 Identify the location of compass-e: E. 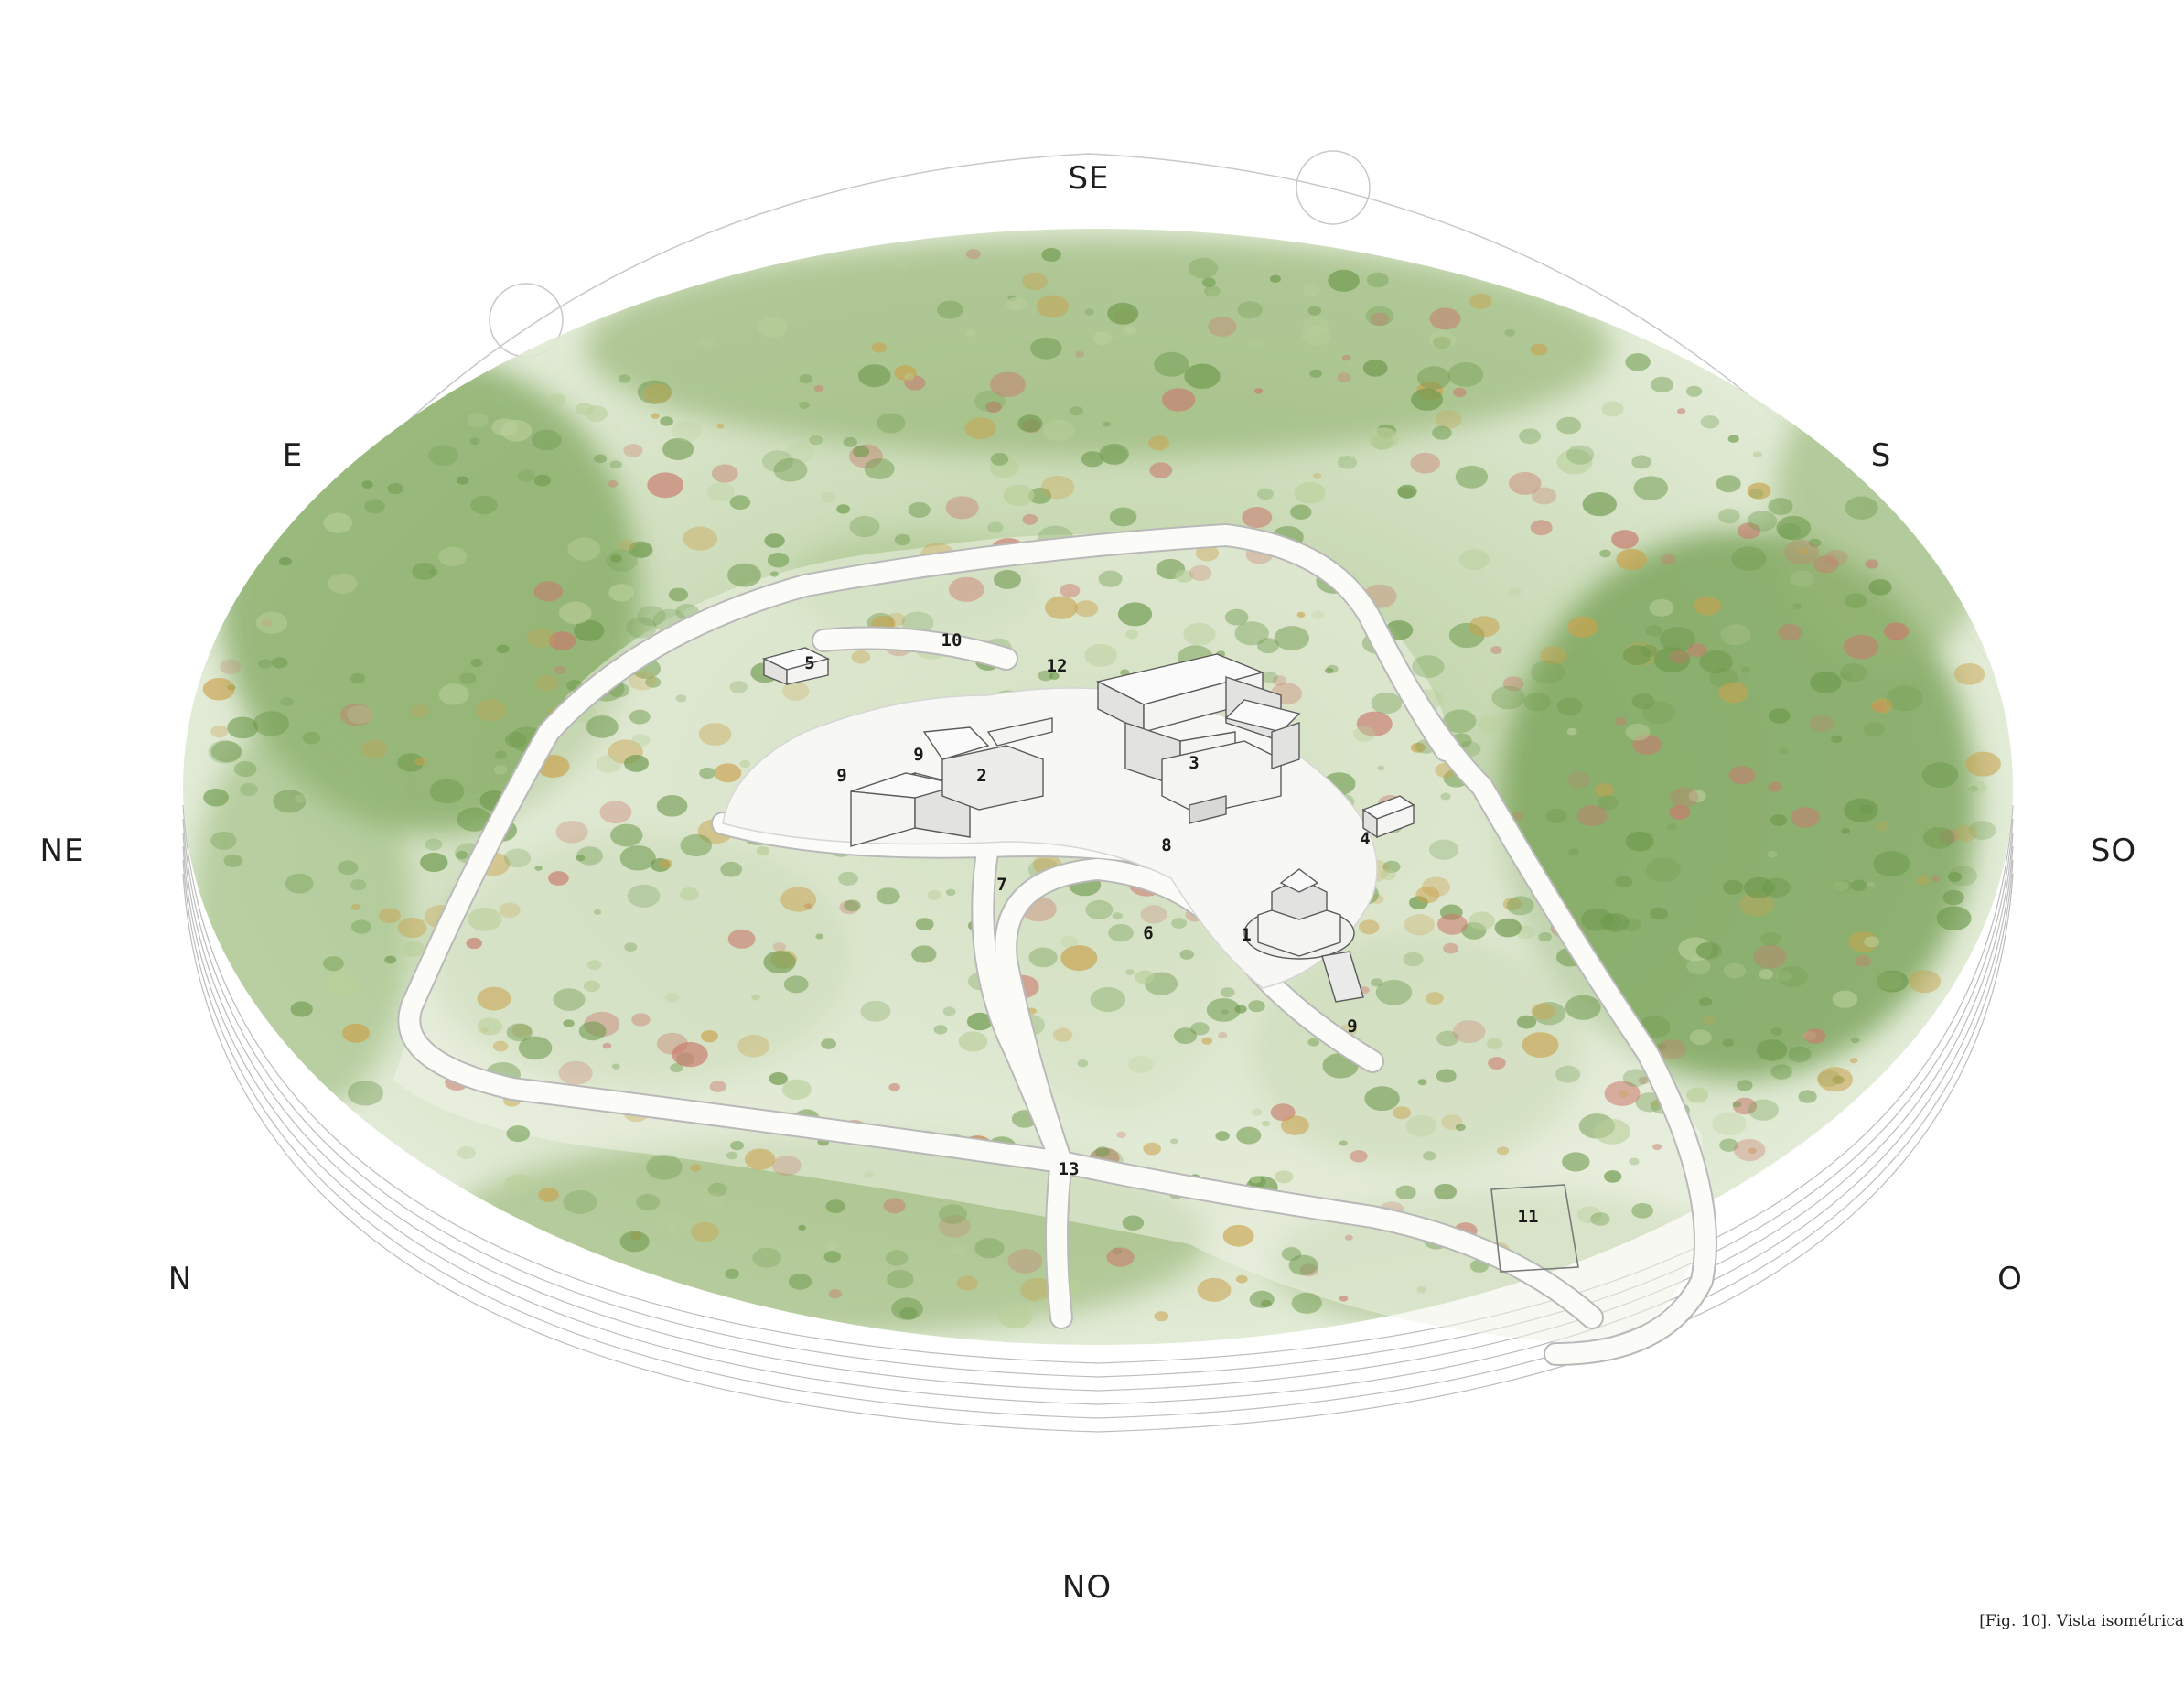
(293, 456).